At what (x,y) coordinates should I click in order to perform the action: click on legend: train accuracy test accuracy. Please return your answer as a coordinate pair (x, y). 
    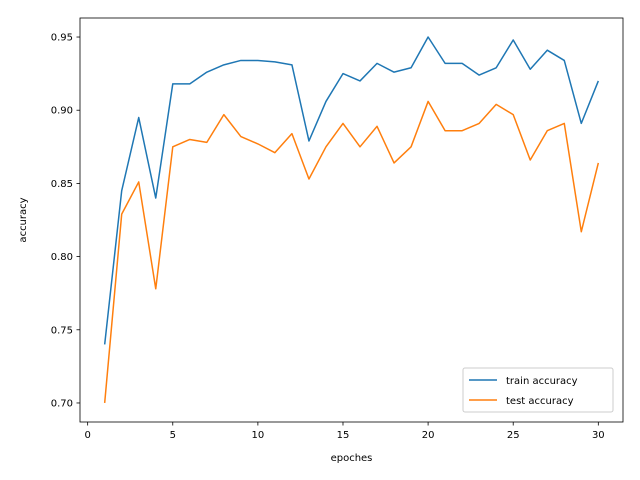
    Looking at the image, I should click on (538, 390).